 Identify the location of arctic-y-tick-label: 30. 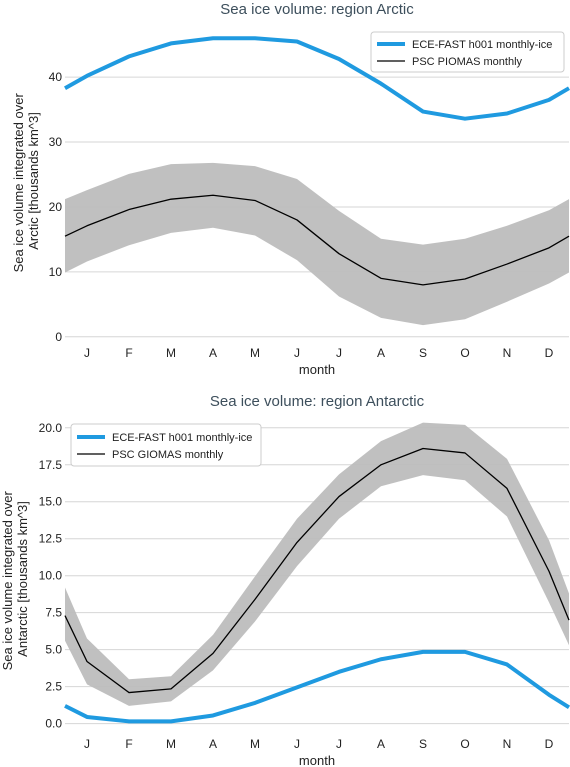
(56, 142).